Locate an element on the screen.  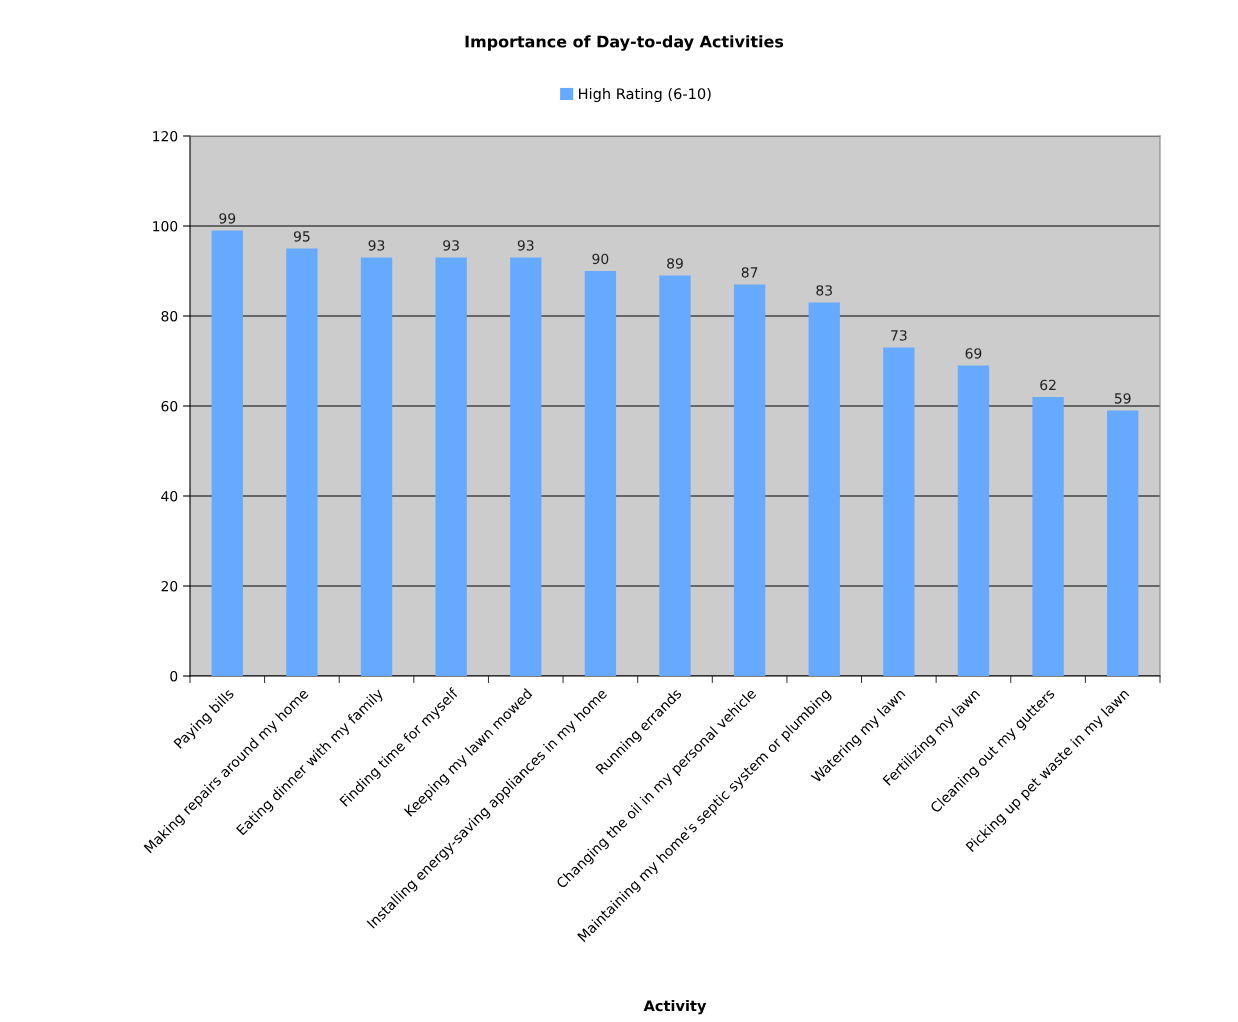
y-tick-label: 20 is located at coordinates (169, 586).